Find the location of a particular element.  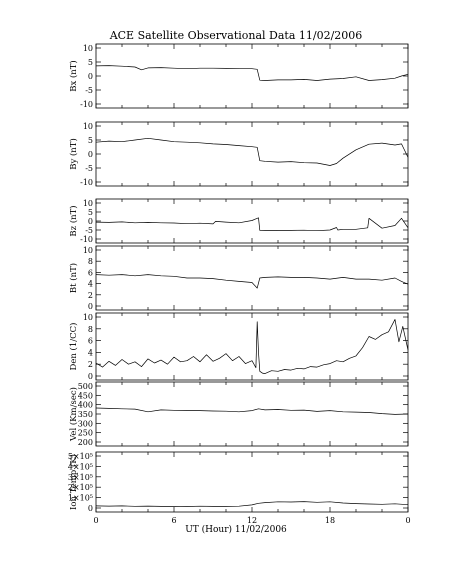

y-tick-label: 450 is located at coordinates (85, 395).